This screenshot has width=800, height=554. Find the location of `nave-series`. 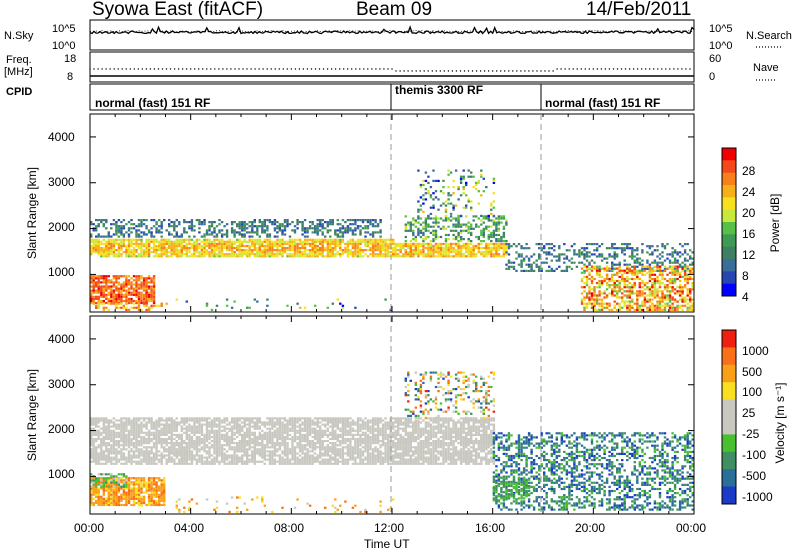

nave-series is located at coordinates (390, 70).